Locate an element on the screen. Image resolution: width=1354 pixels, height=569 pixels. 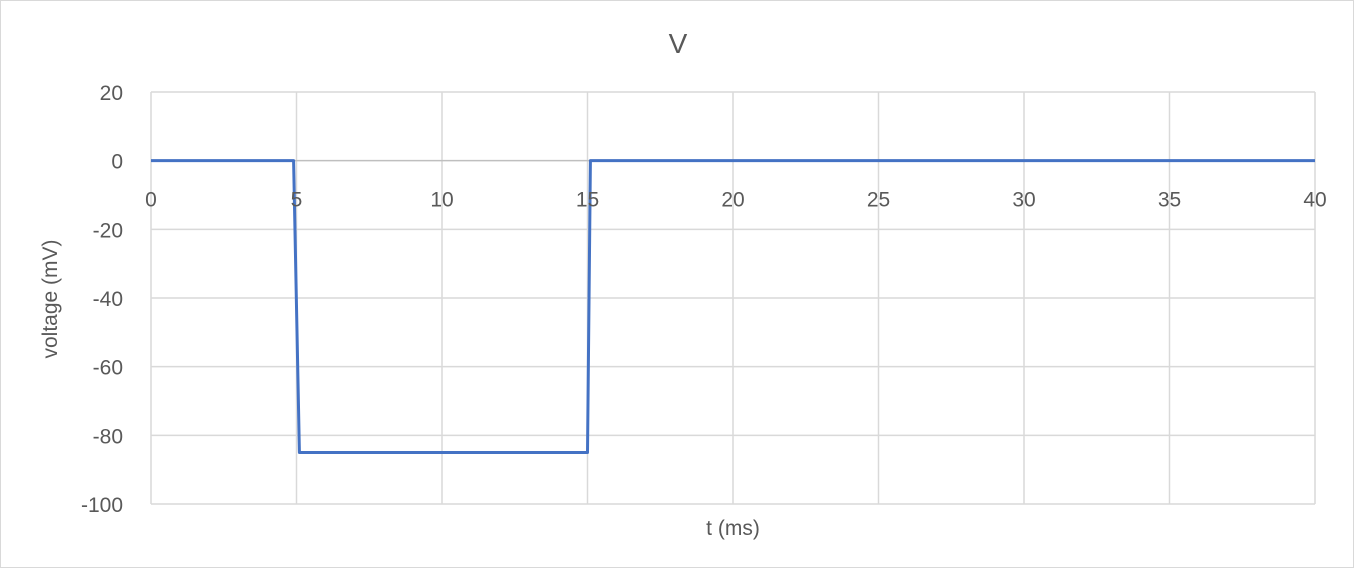
y-axis-title: voltage (mV) is located at coordinates (50, 298).